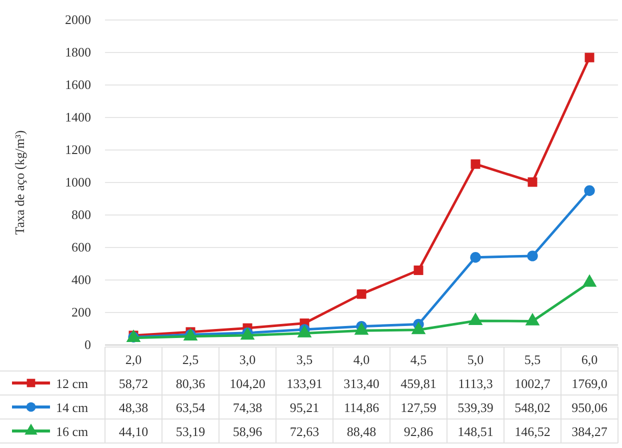 Image resolution: width=622 pixels, height=448 pixels. I want to click on legend-label: 16 cm, so click(72, 431).